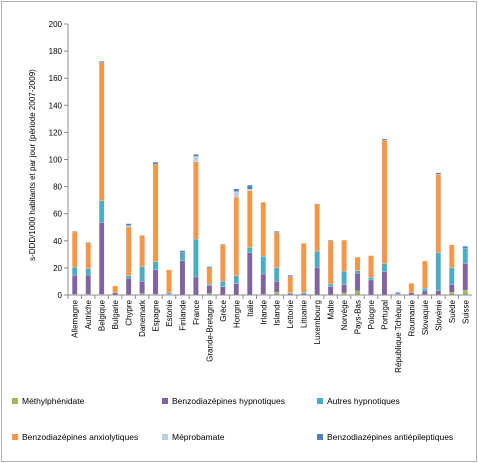  I want to click on x-tick-label: Italie, so click(250, 307).